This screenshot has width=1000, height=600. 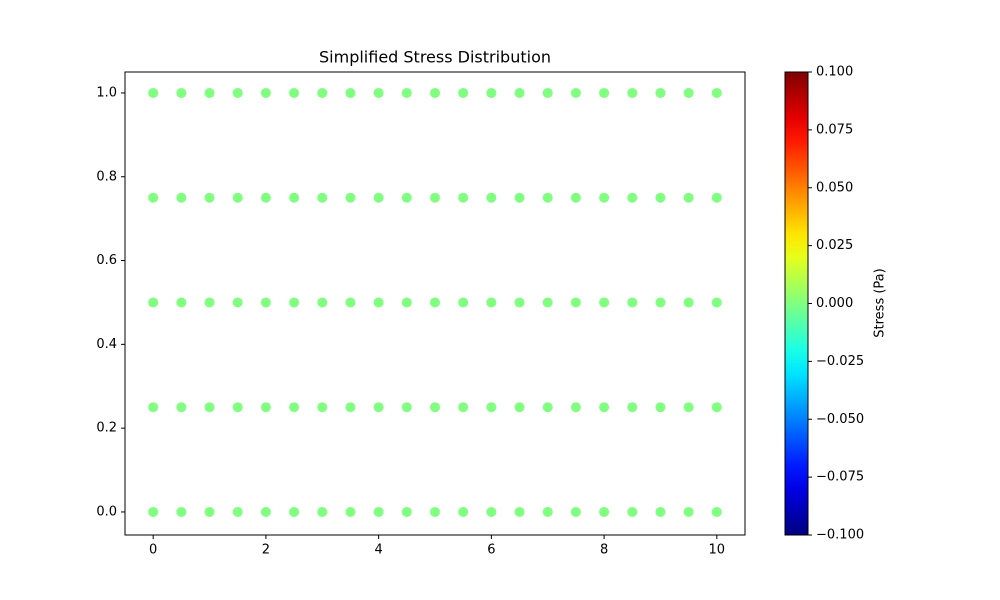 What do you see at coordinates (834, 72) in the screenshot?
I see `colorbar-tick-label: 0.100` at bounding box center [834, 72].